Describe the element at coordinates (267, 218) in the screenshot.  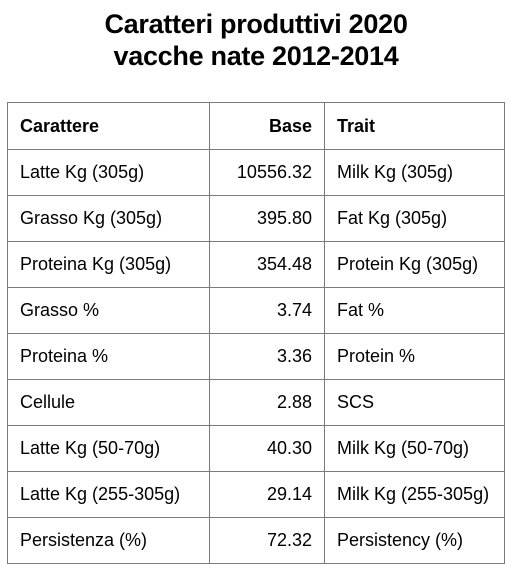
I see `cell-base: 395.80` at that location.